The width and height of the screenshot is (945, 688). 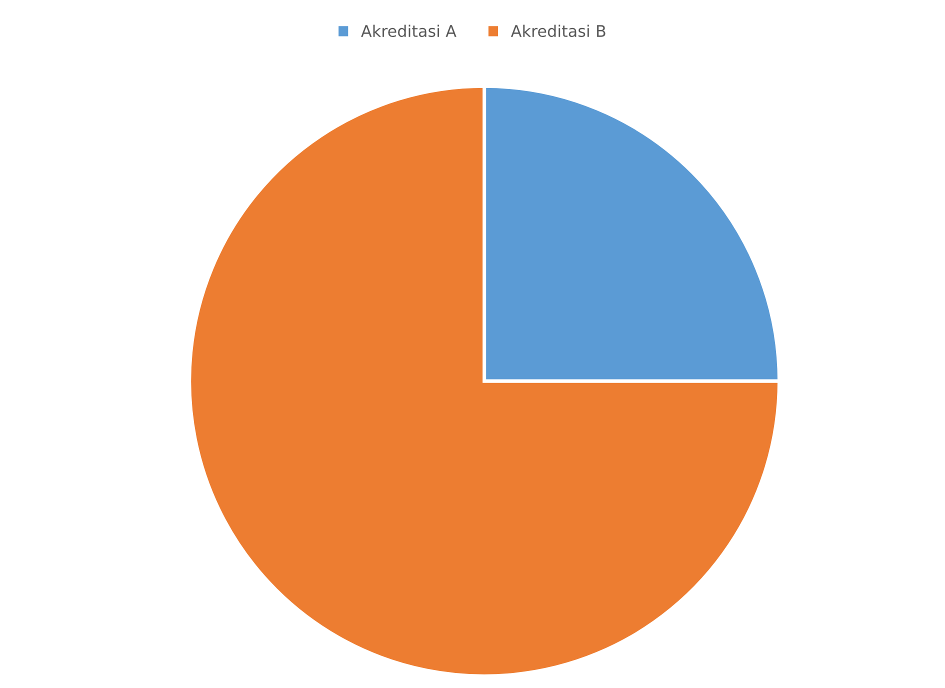 I want to click on legend-label: Akreditasi A, so click(x=408, y=31).